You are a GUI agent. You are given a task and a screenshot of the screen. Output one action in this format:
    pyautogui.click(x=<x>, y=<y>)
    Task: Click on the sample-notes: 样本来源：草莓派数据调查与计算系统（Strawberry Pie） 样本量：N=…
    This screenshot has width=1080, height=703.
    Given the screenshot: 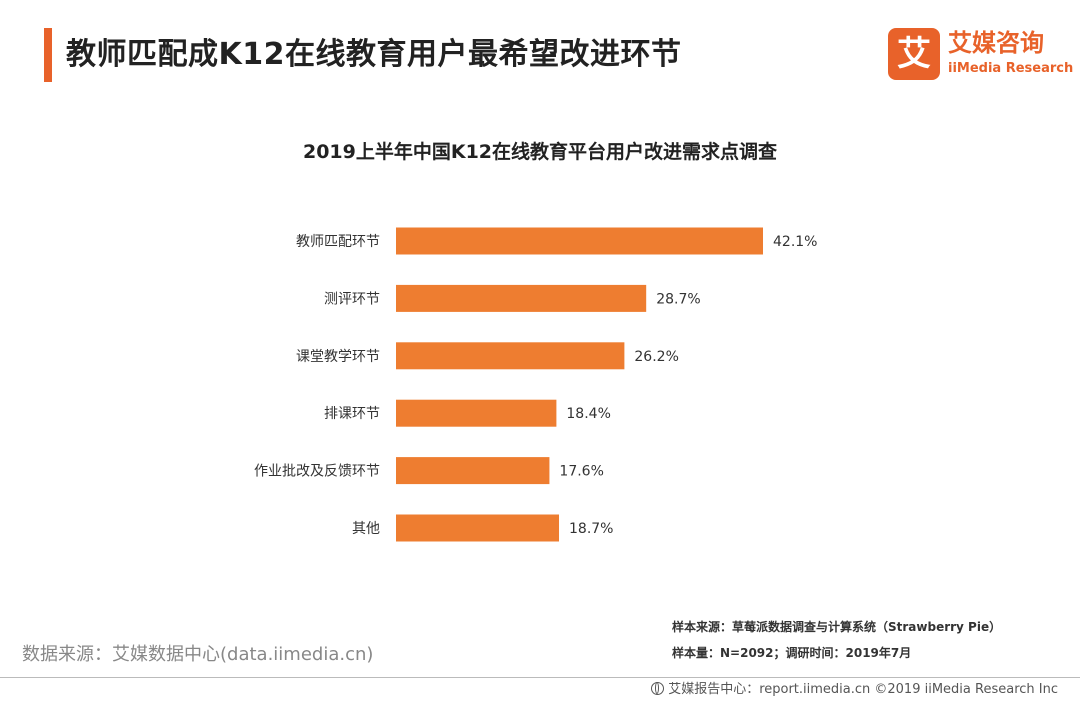 What is the action you would take?
    pyautogui.click(x=836, y=640)
    